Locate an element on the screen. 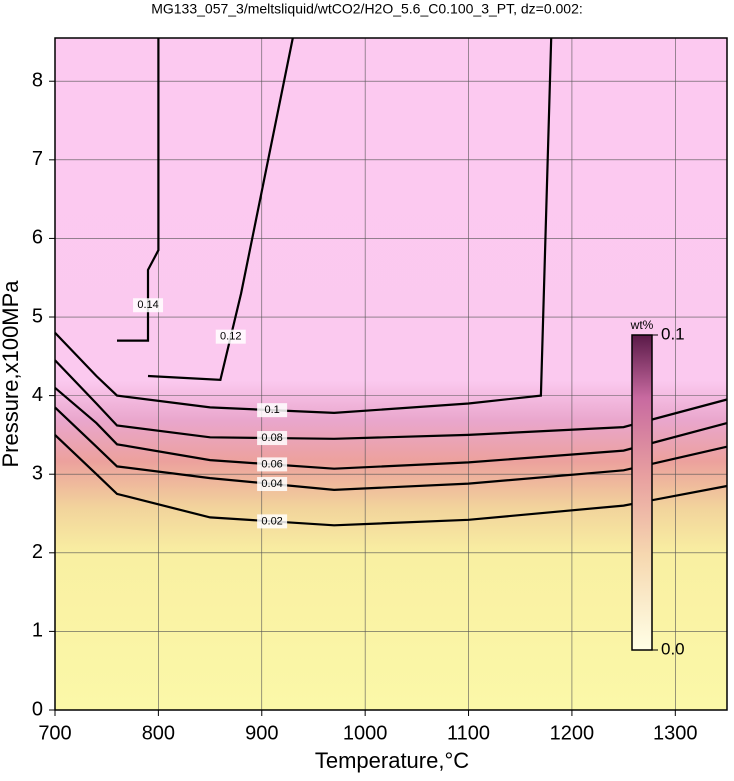 The image size is (734, 781). y-tick-label: 6 is located at coordinates (37, 238).